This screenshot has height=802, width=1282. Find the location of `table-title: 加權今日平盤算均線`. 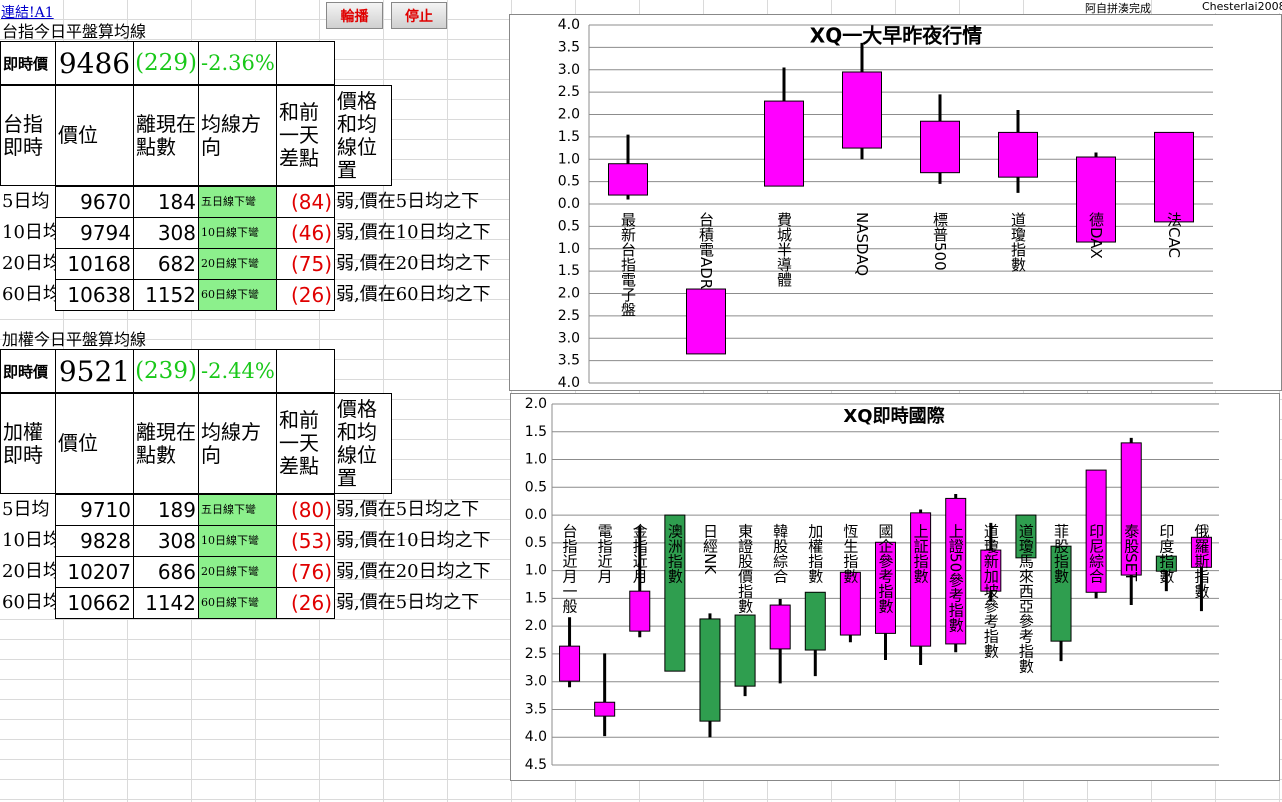

table-title: 加權今日平盤算均線 is located at coordinates (74, 339).